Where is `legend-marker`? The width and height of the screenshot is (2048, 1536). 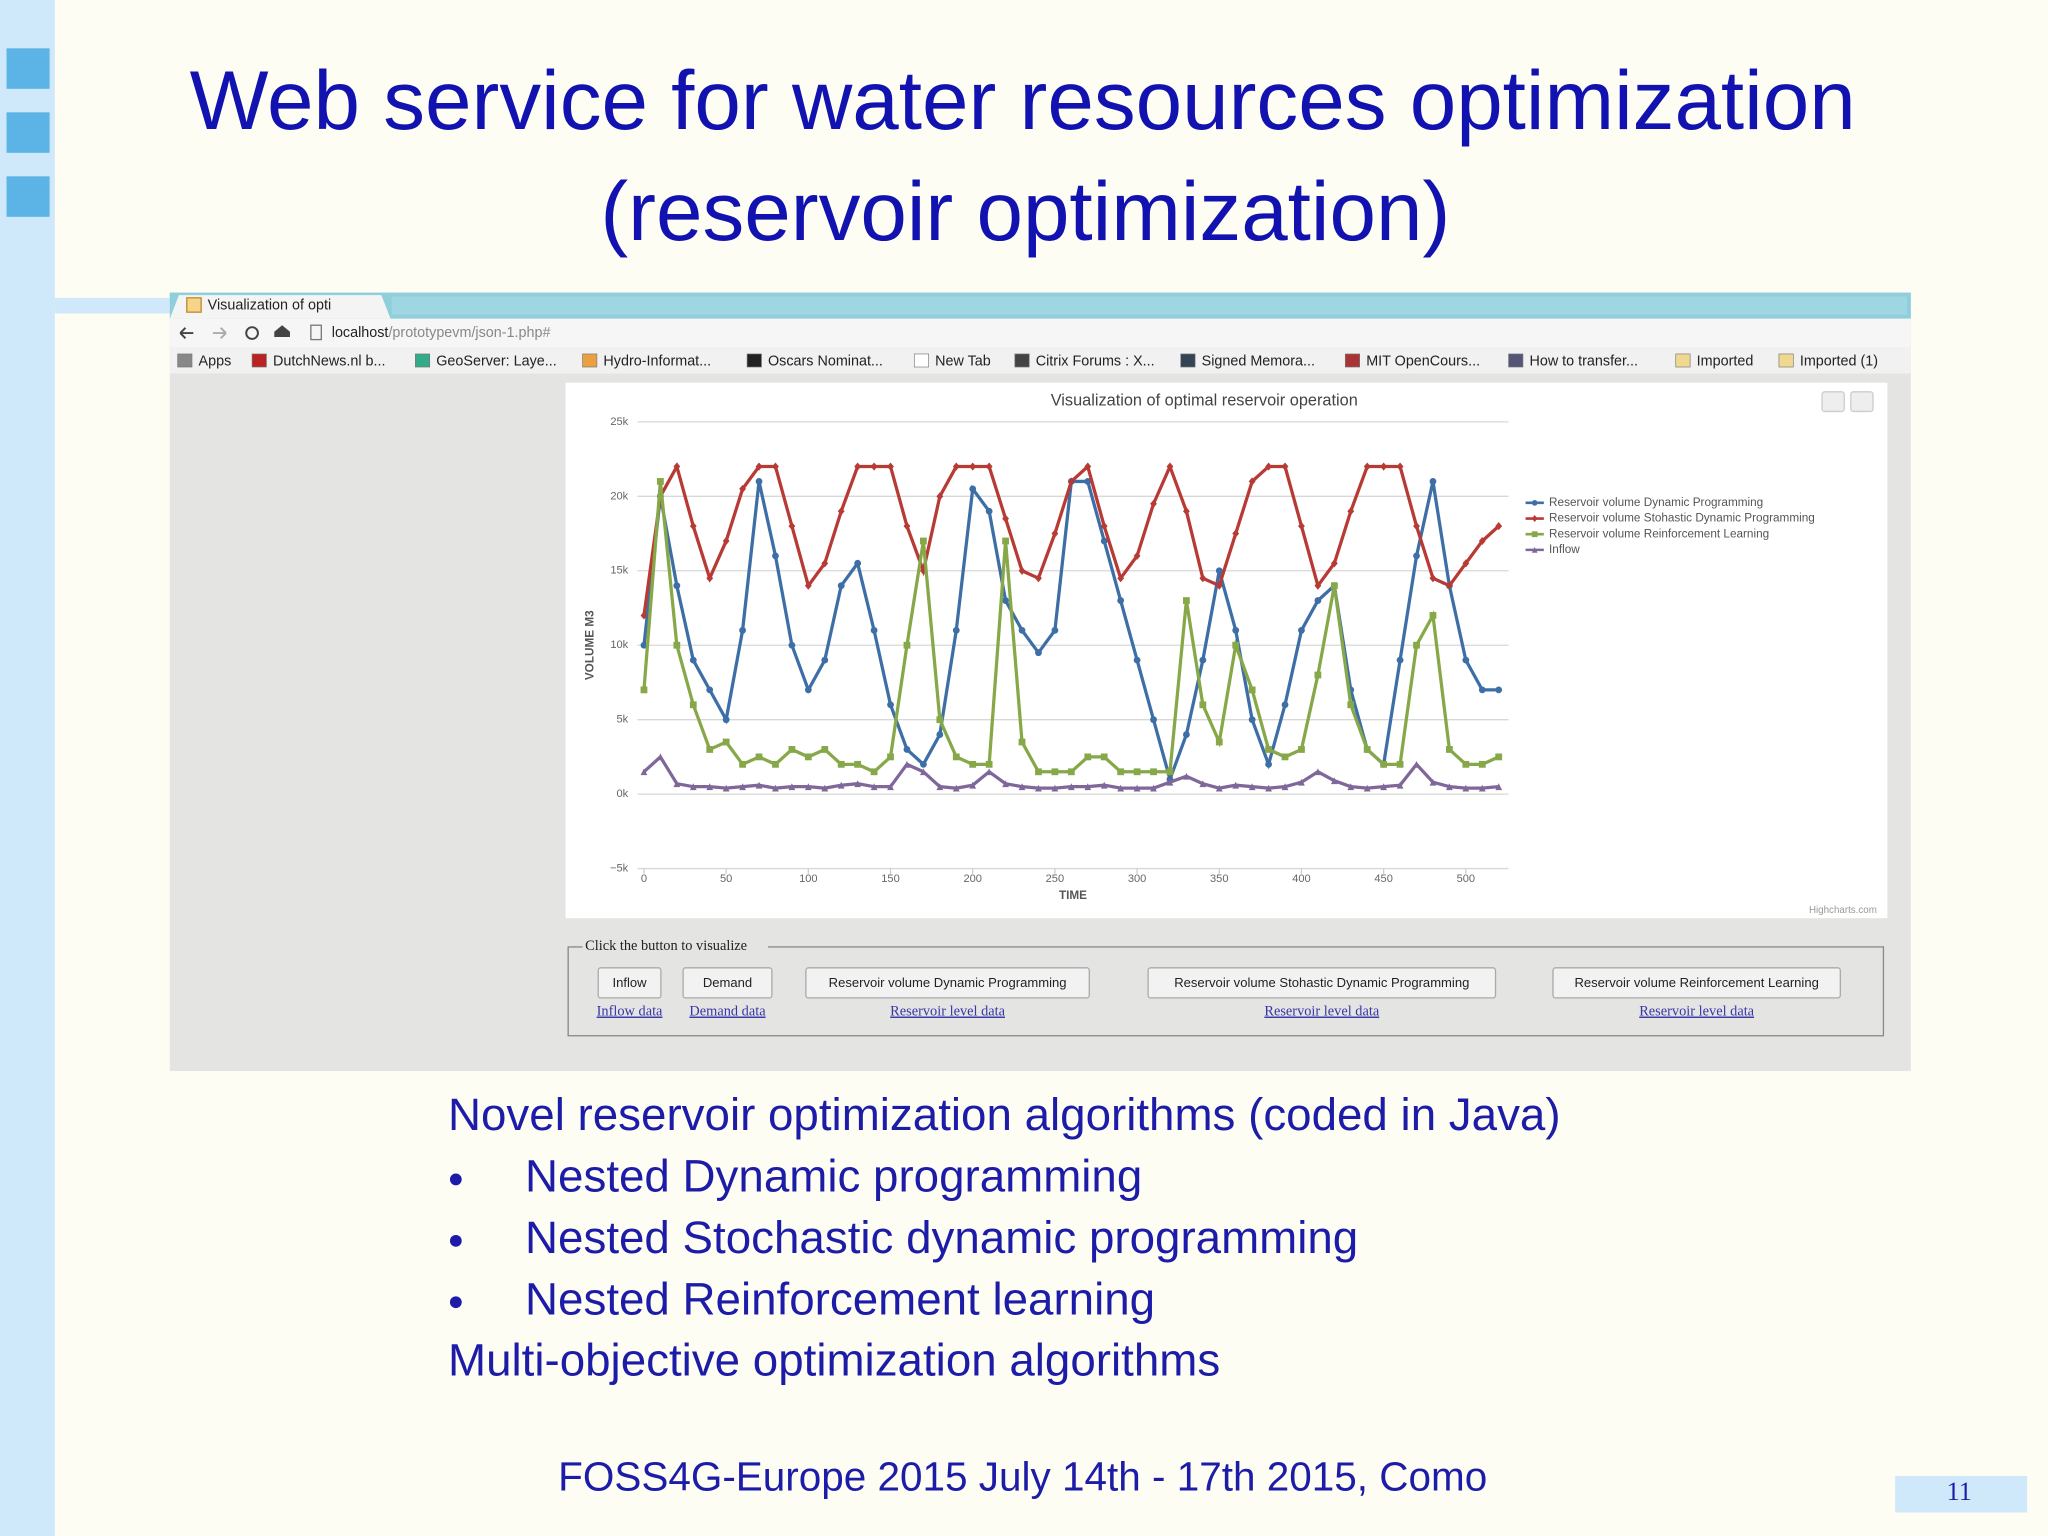 legend-marker is located at coordinates (1534, 502).